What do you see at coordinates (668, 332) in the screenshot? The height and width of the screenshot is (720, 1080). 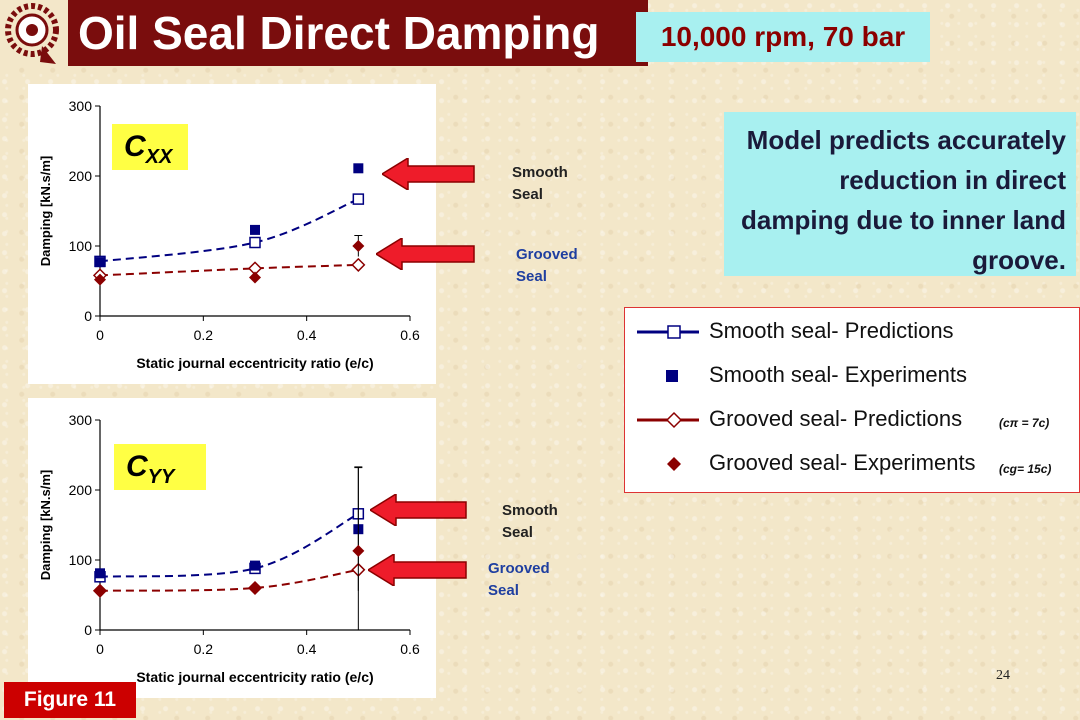 I see `smooth-pred-swatch-icon` at bounding box center [668, 332].